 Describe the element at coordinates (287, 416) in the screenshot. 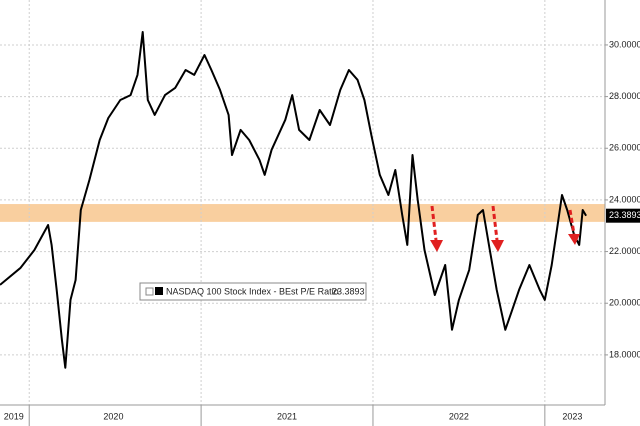

I see `x-tick-label: 2021` at that location.